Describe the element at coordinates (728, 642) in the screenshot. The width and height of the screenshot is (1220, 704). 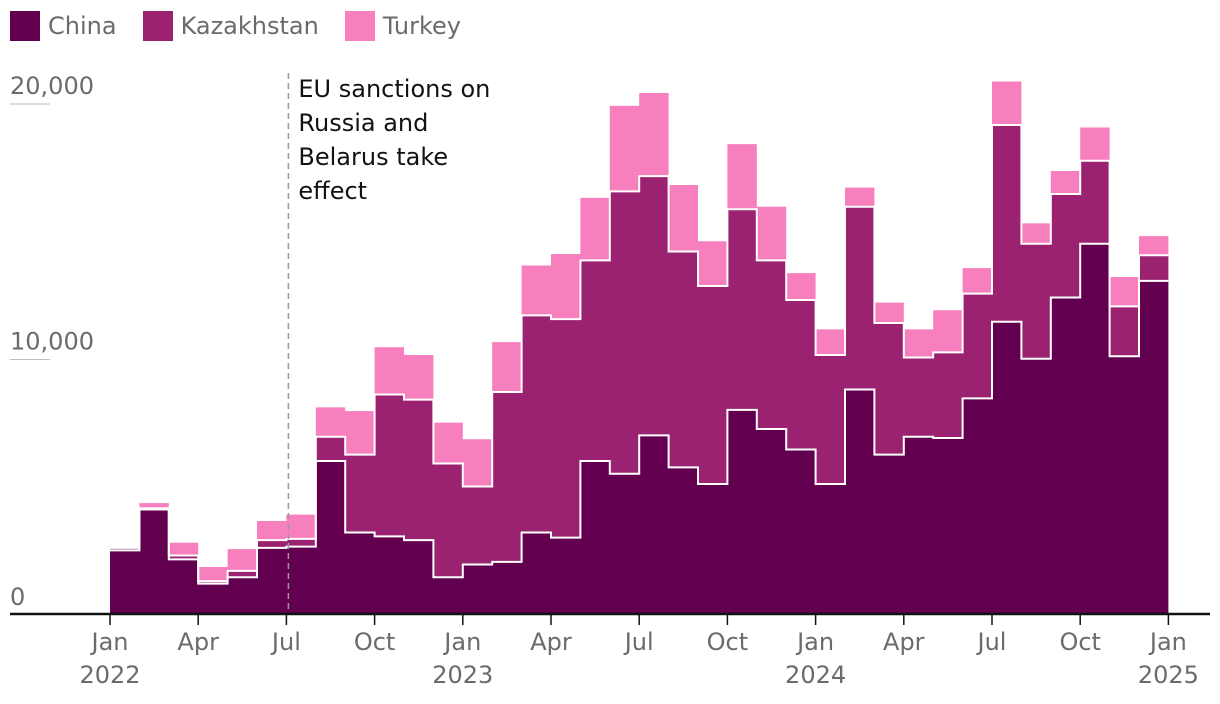
I see `x-tick-label-2023-10: Oct` at that location.